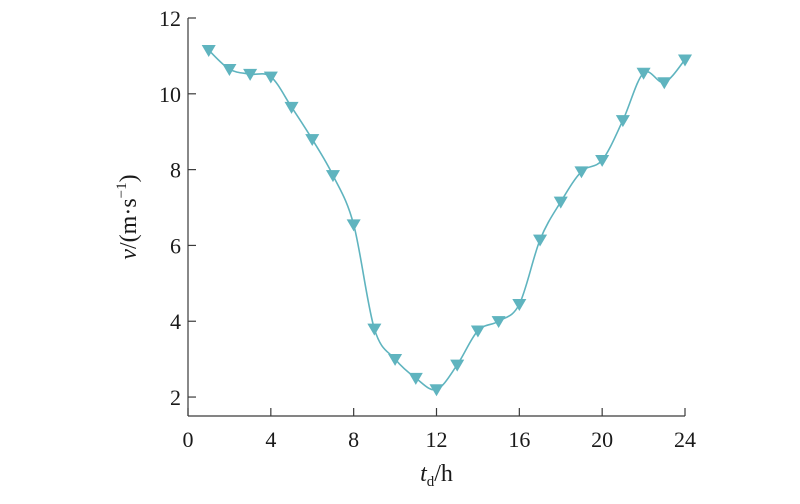 Image resolution: width=800 pixels, height=504 pixels. What do you see at coordinates (270, 439) in the screenshot?
I see `x-tick-label: 4` at bounding box center [270, 439].